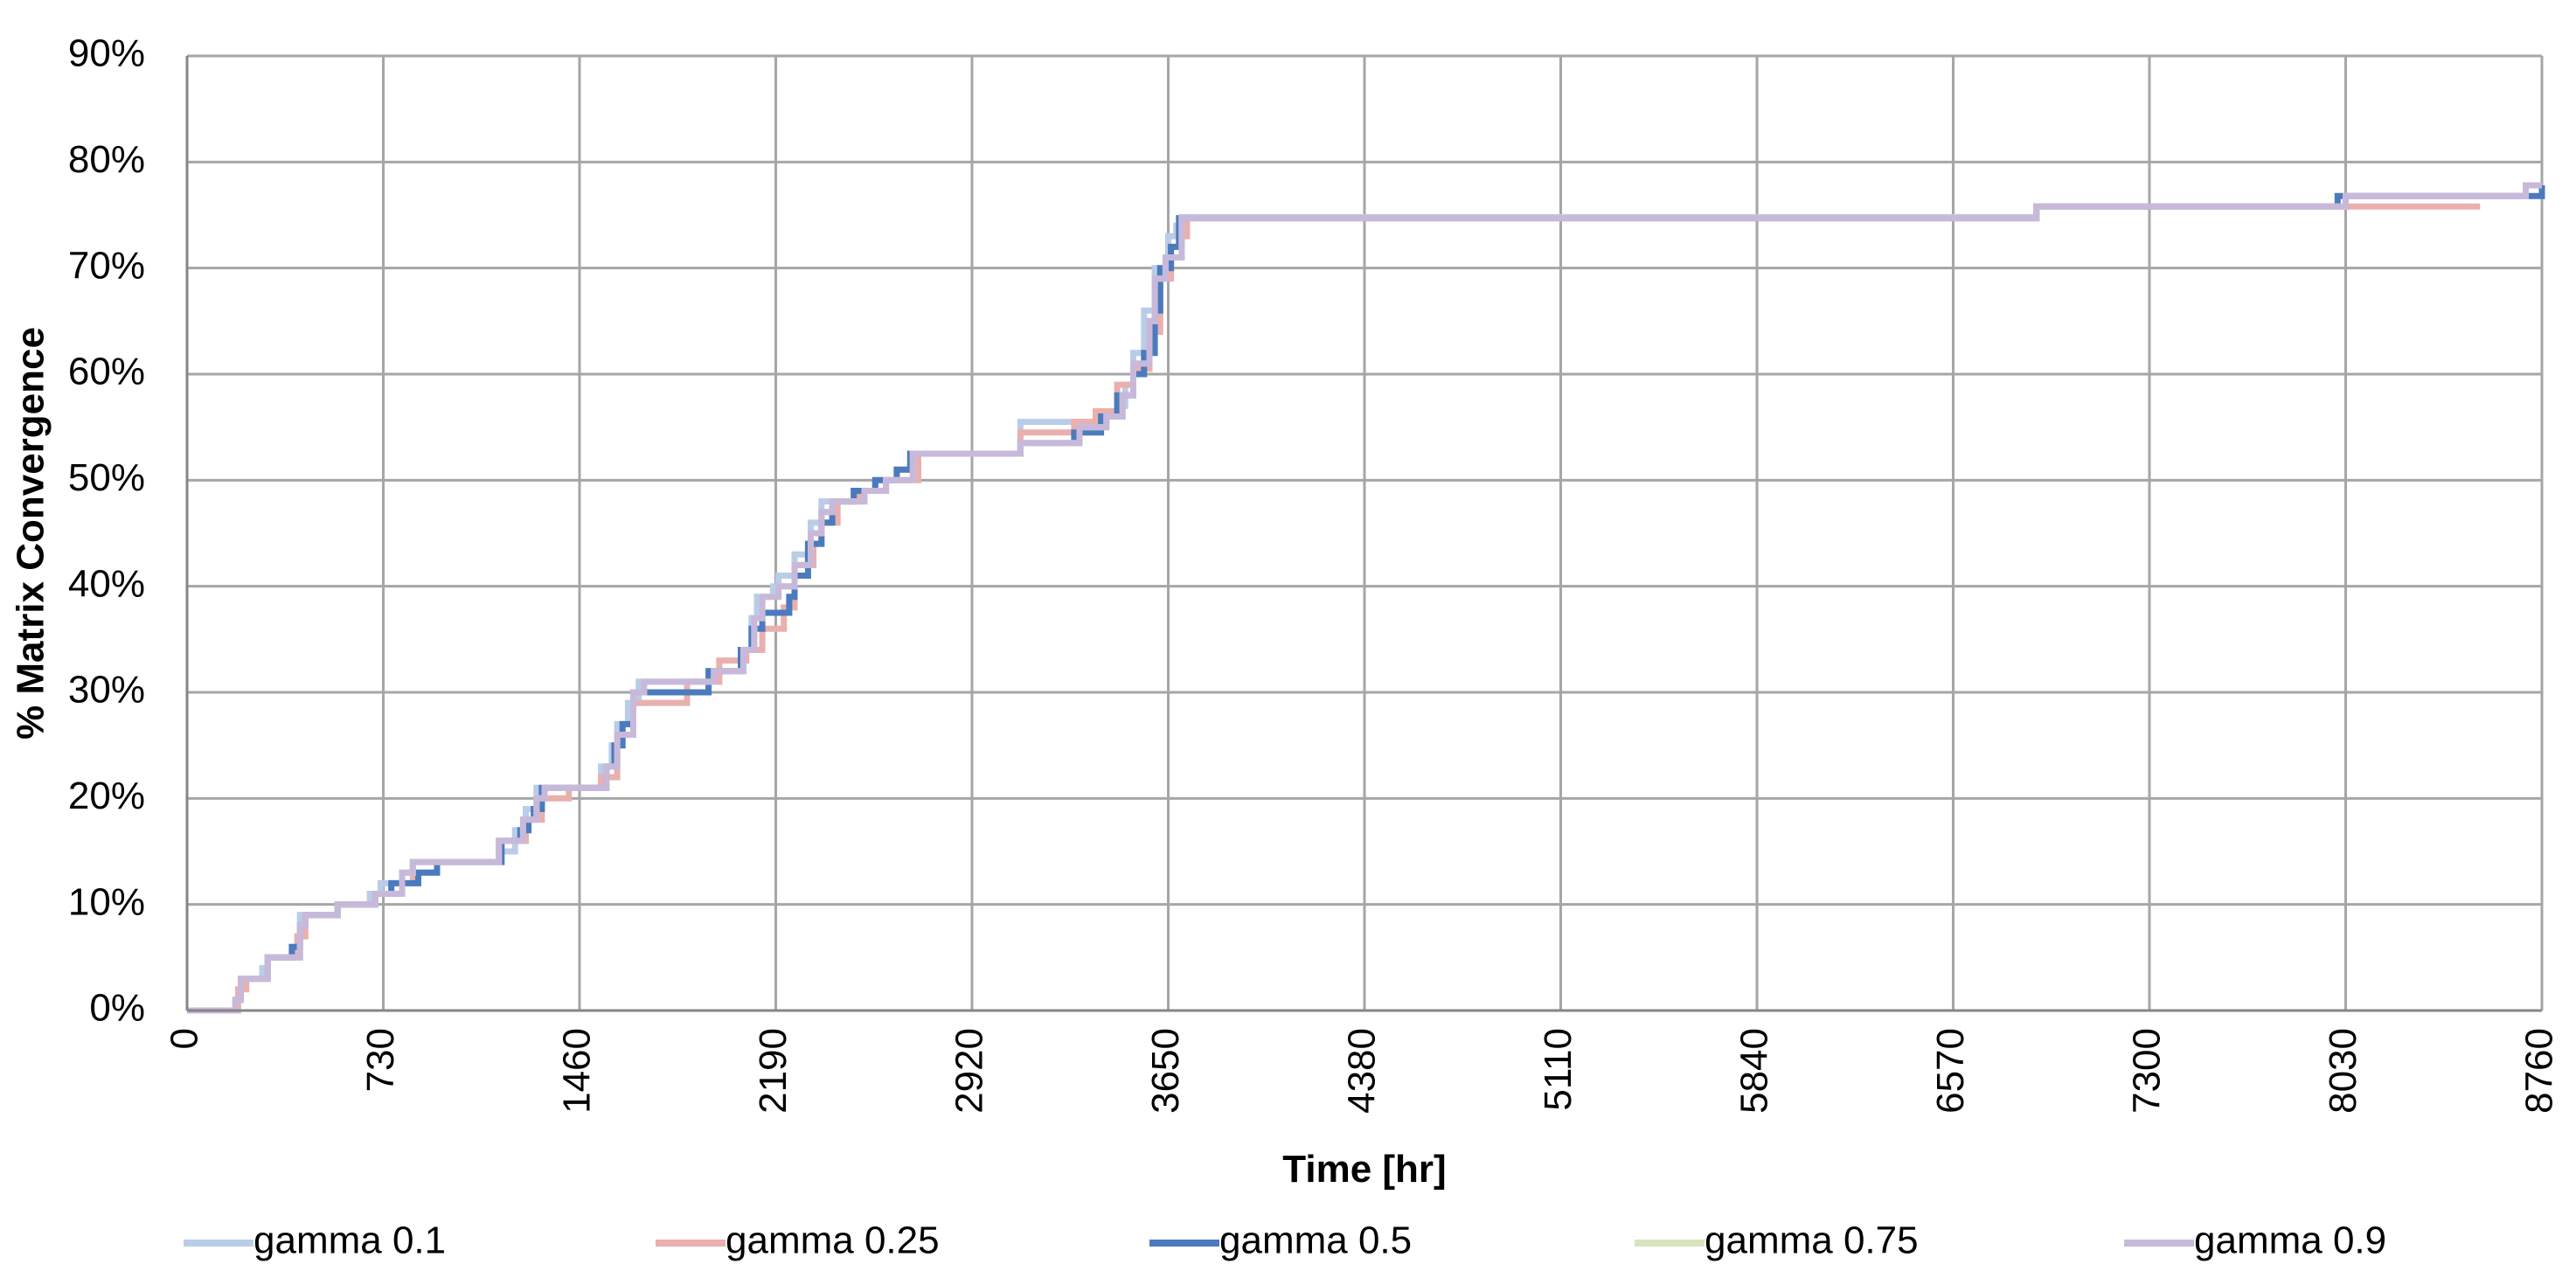  I want to click on y-tick-label: 90%, so click(107, 53).